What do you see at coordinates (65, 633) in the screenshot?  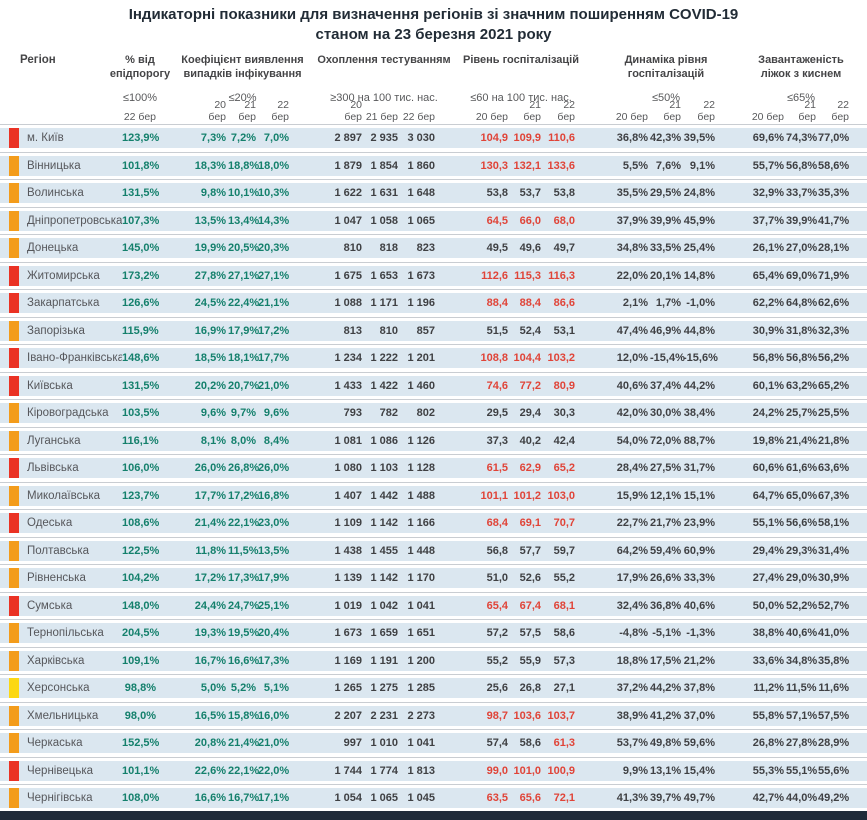 I see `region-name: Тернопільська` at bounding box center [65, 633].